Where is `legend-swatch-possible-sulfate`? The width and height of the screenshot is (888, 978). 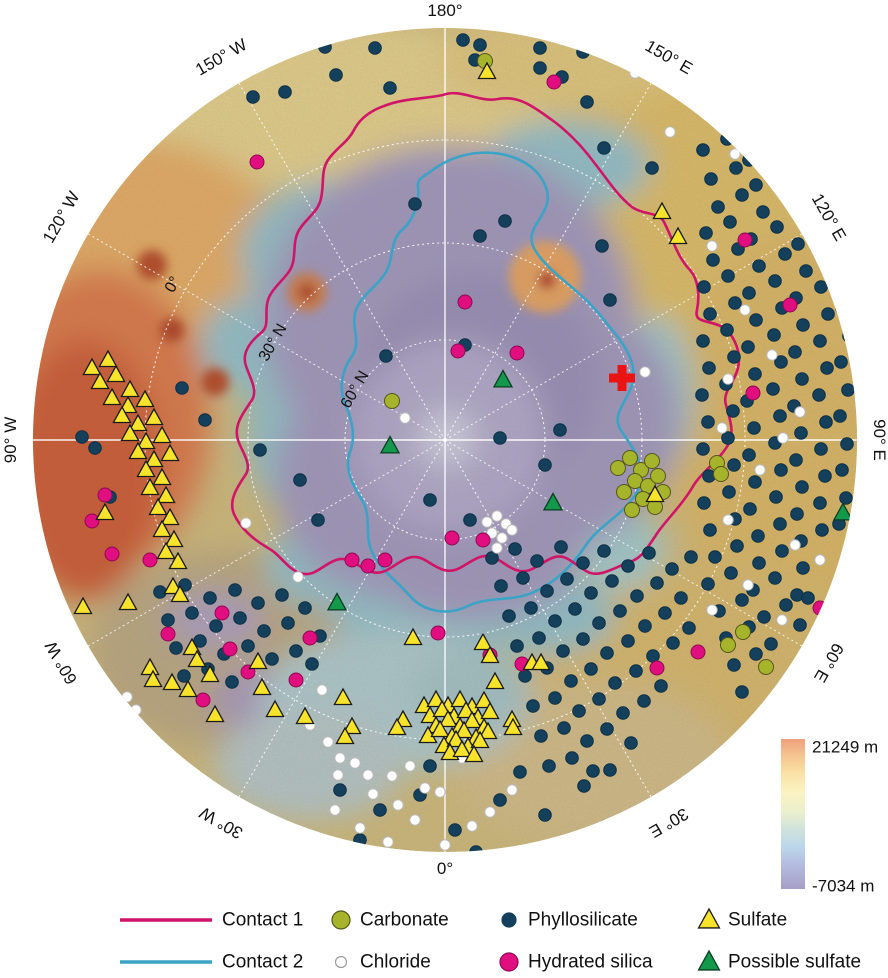
legend-swatch-possible-sulfate is located at coordinates (709, 960).